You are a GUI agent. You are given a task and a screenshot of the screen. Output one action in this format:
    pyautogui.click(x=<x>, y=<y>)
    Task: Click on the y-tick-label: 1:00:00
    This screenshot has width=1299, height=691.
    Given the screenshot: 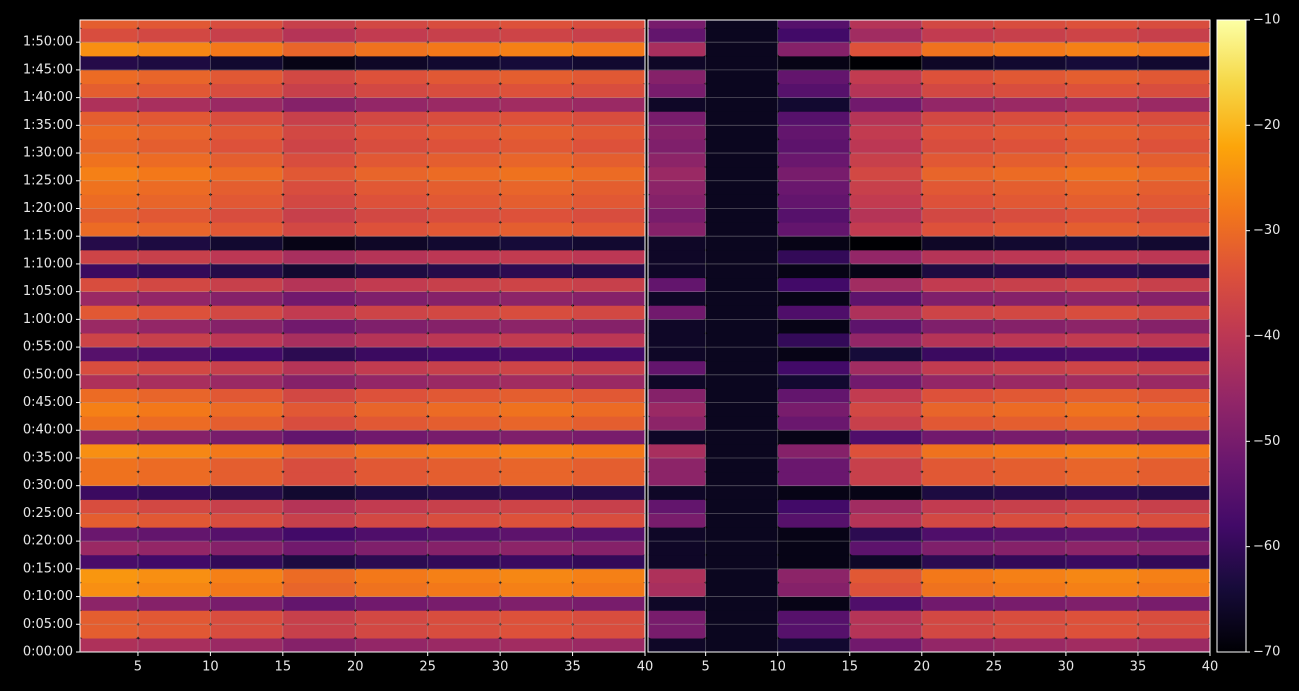 What is the action you would take?
    pyautogui.click(x=48, y=319)
    